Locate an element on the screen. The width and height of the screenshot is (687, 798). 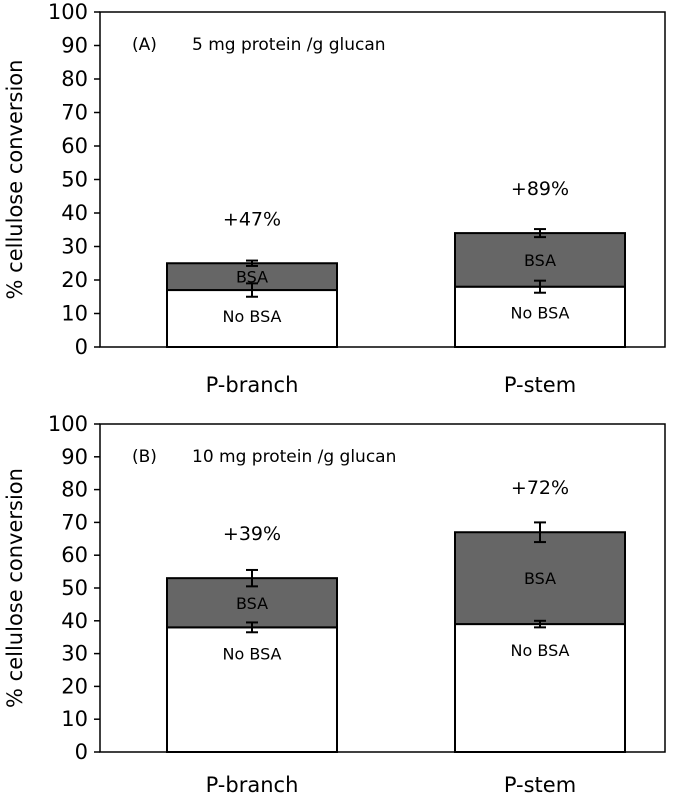
increase-label: +39% is located at coordinates (252, 534).